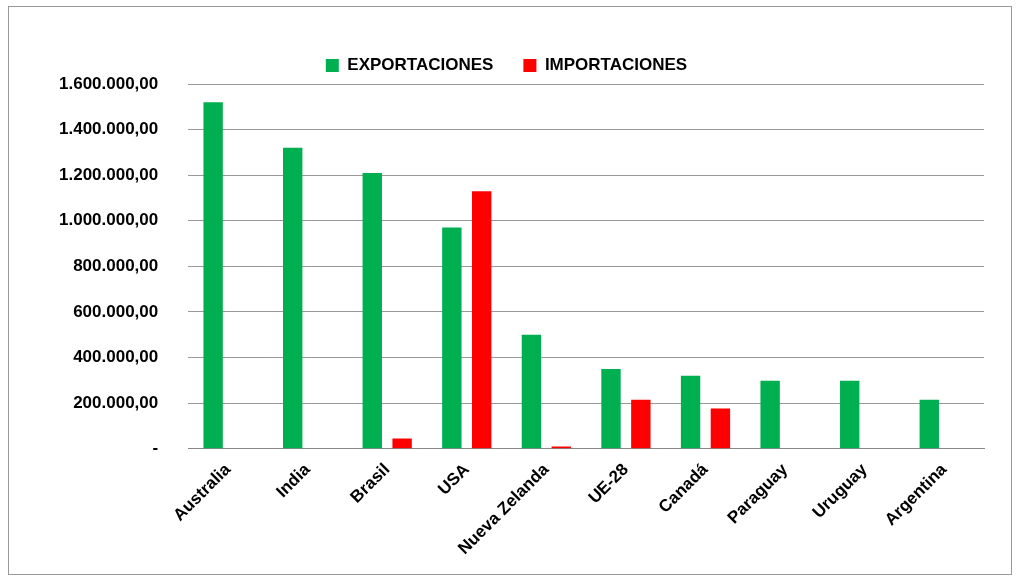 The height and width of the screenshot is (581, 1022). Describe the element at coordinates (109, 129) in the screenshot. I see `y-tick-label: 1.400.000,00` at that location.